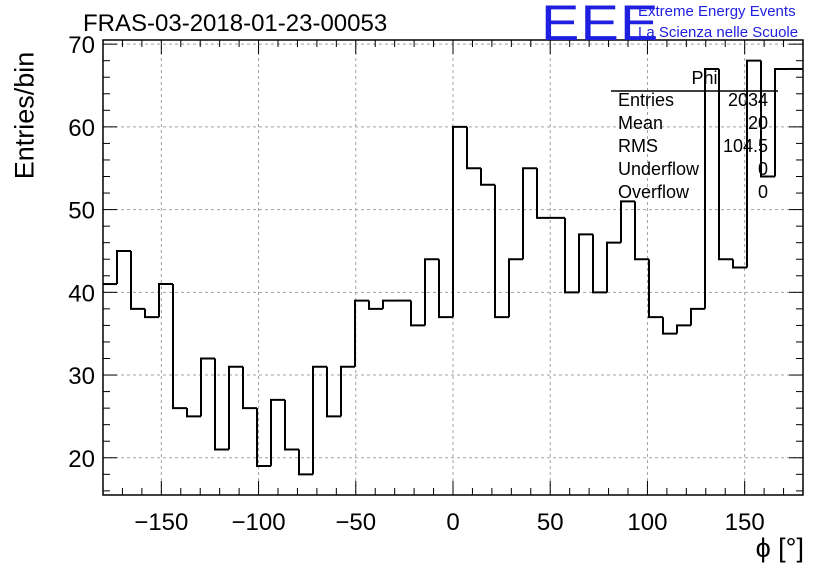 This screenshot has height=572, width=836. I want to click on y-tick-label: 70, so click(81, 45).